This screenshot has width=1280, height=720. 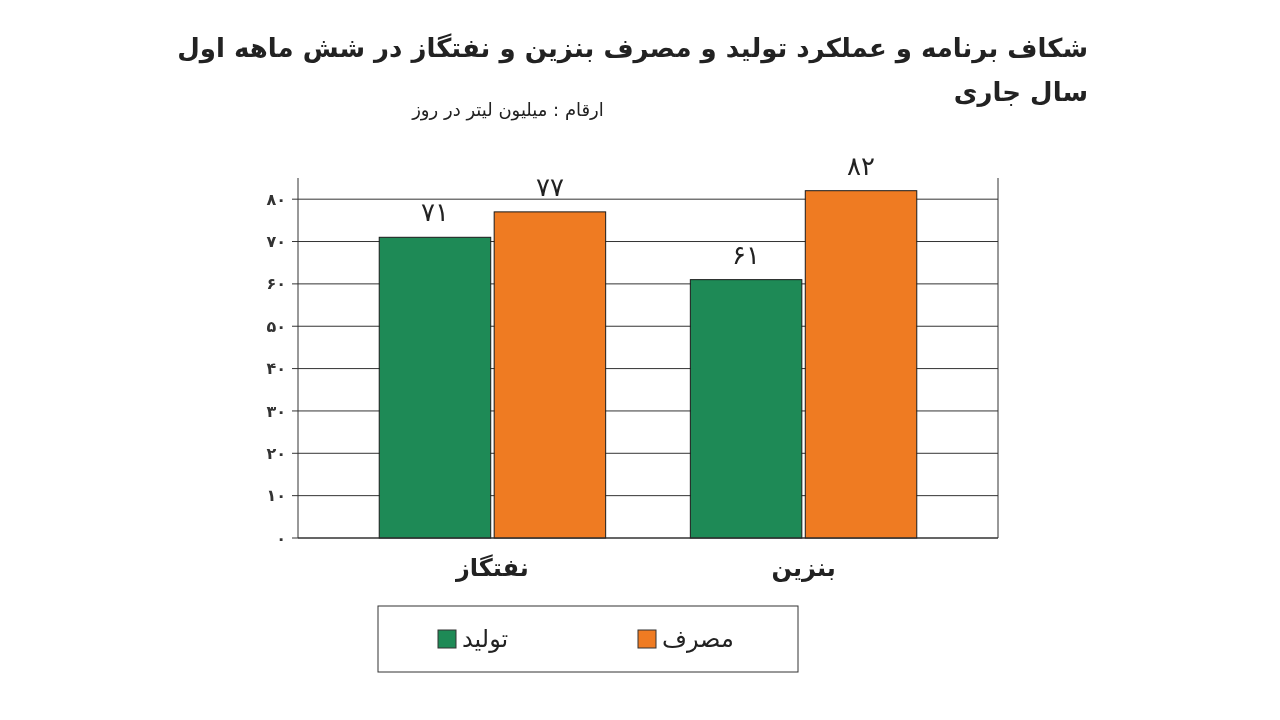 I want to click on y-tick-label: ۱۰, so click(x=276, y=496).